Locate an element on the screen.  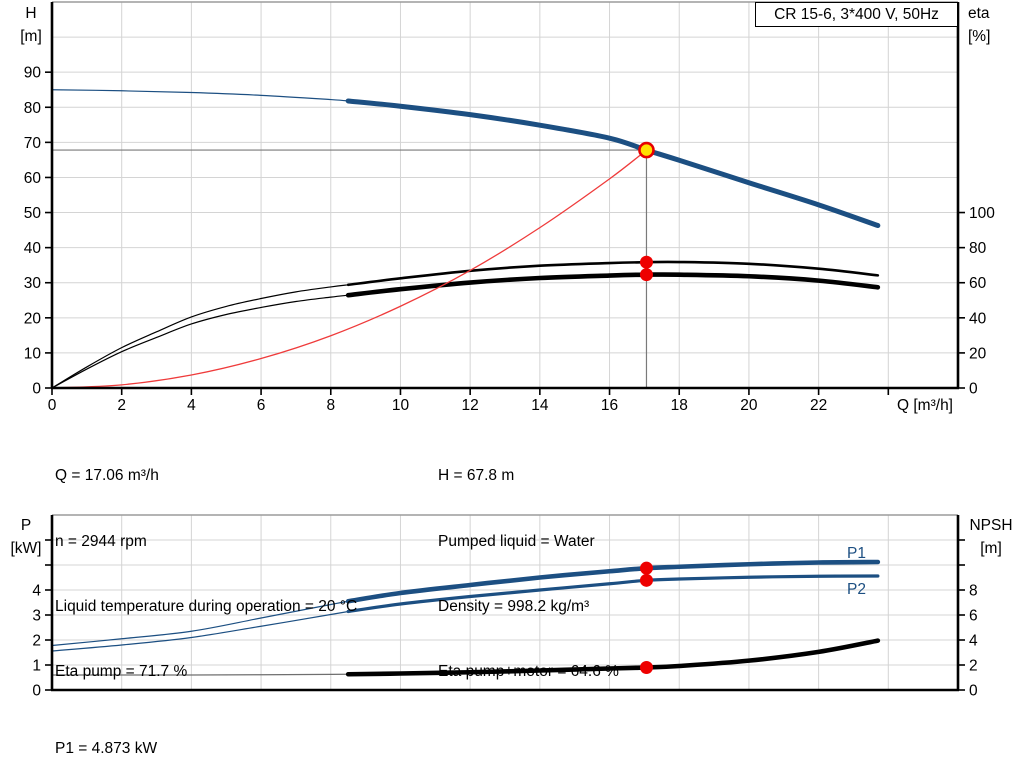
left-axis-tick-label: 20 is located at coordinates (33, 318).